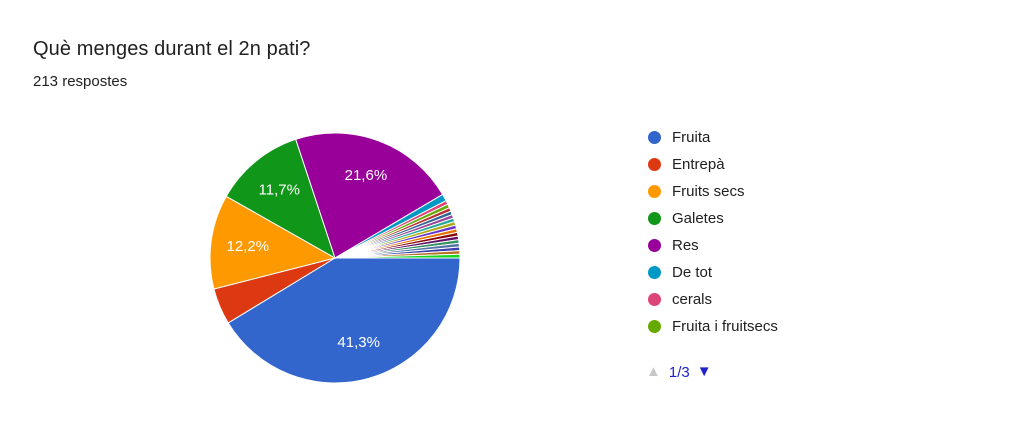 The width and height of the screenshot is (1024, 431). I want to click on legend-item-fruita: Fruita, so click(713, 137).